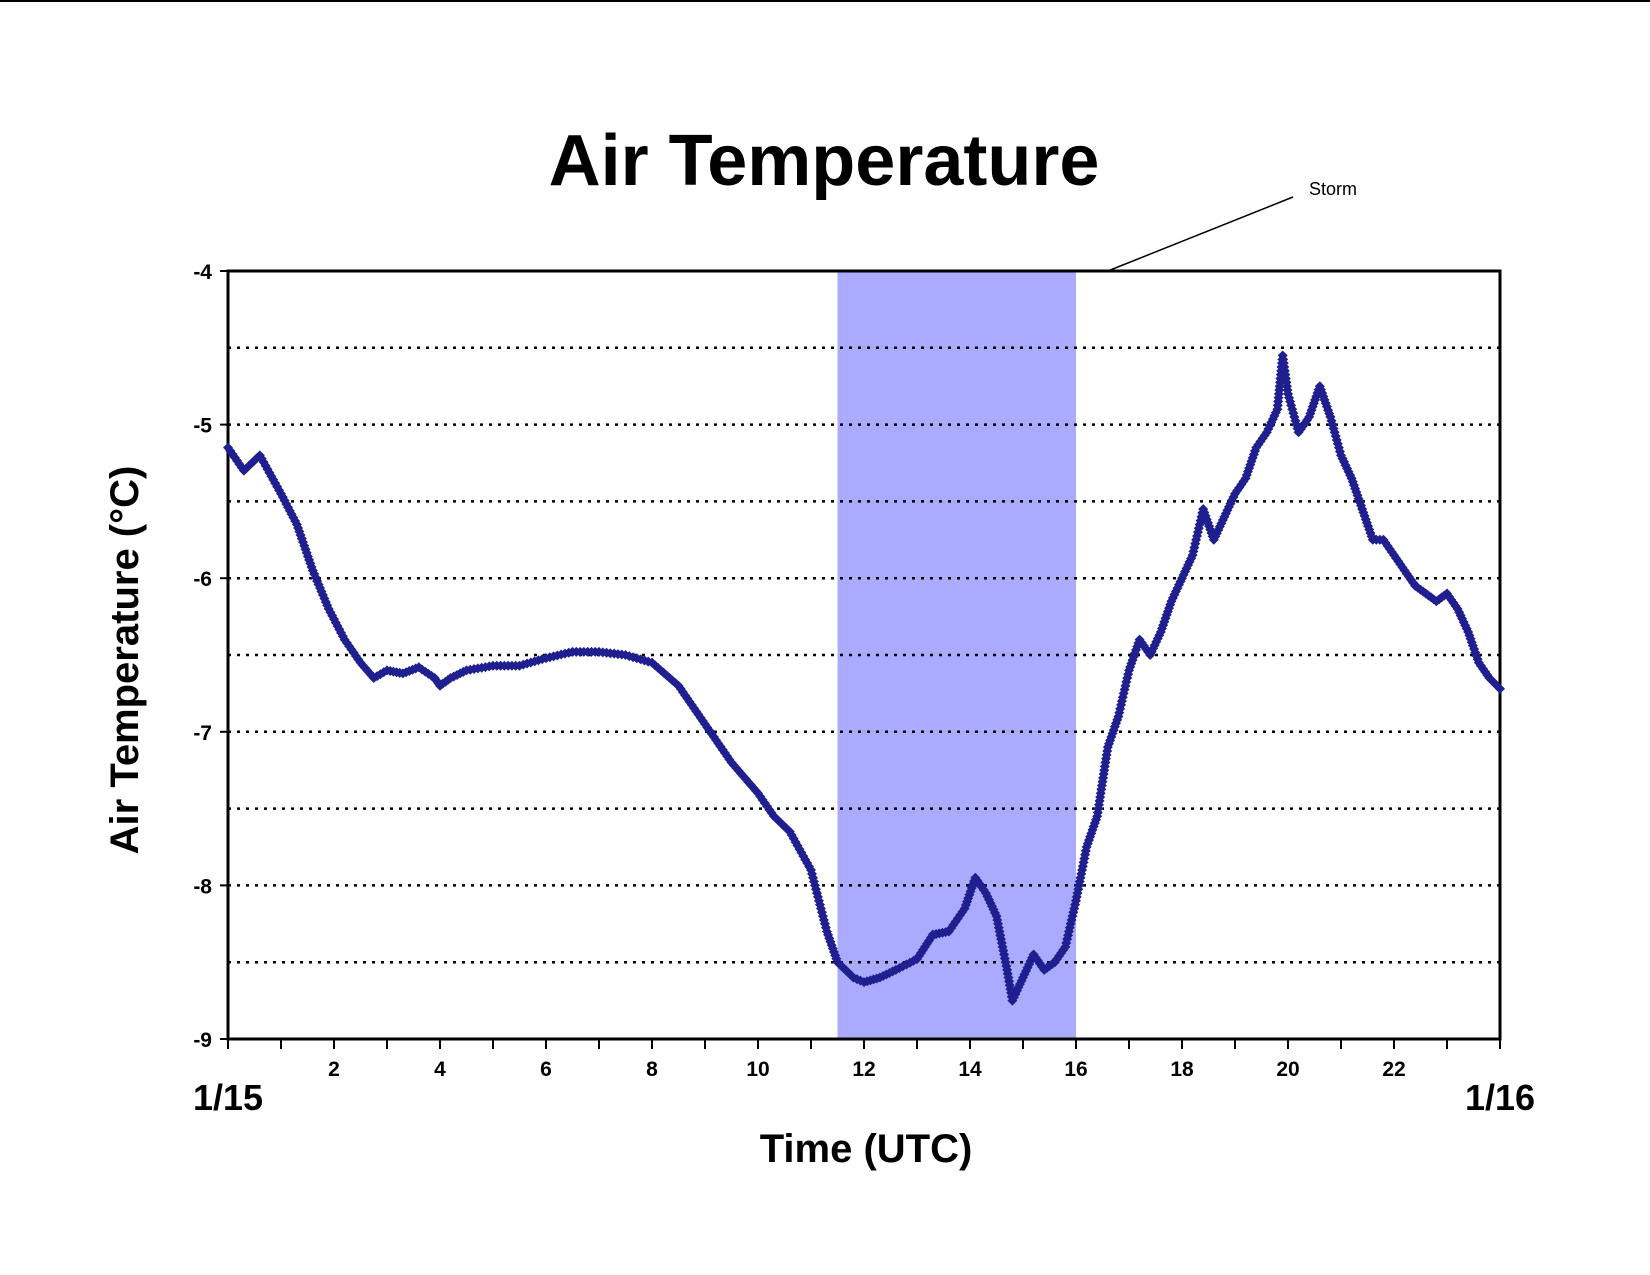  Describe the element at coordinates (1182, 1069) in the screenshot. I see `x-tick-label-18: 18` at that location.